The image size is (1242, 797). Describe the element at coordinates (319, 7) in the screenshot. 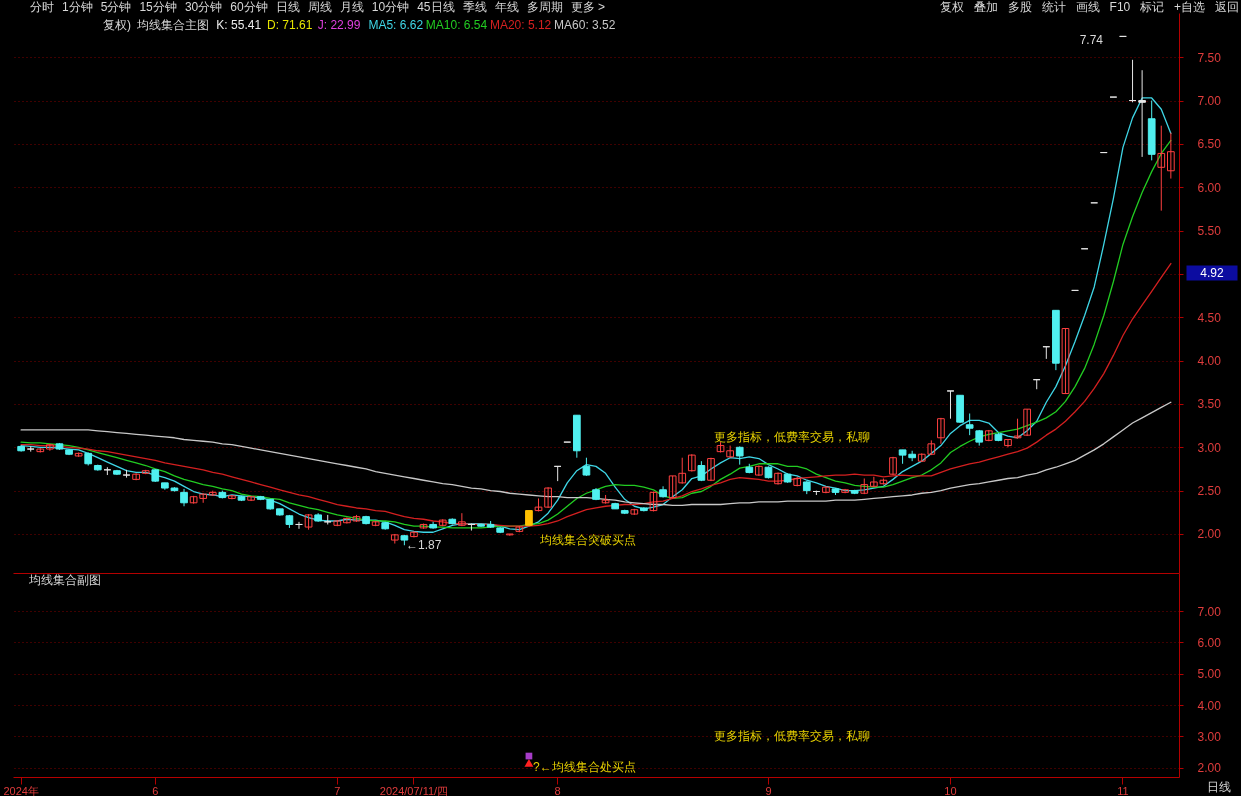

I see `text: 周线` at that location.